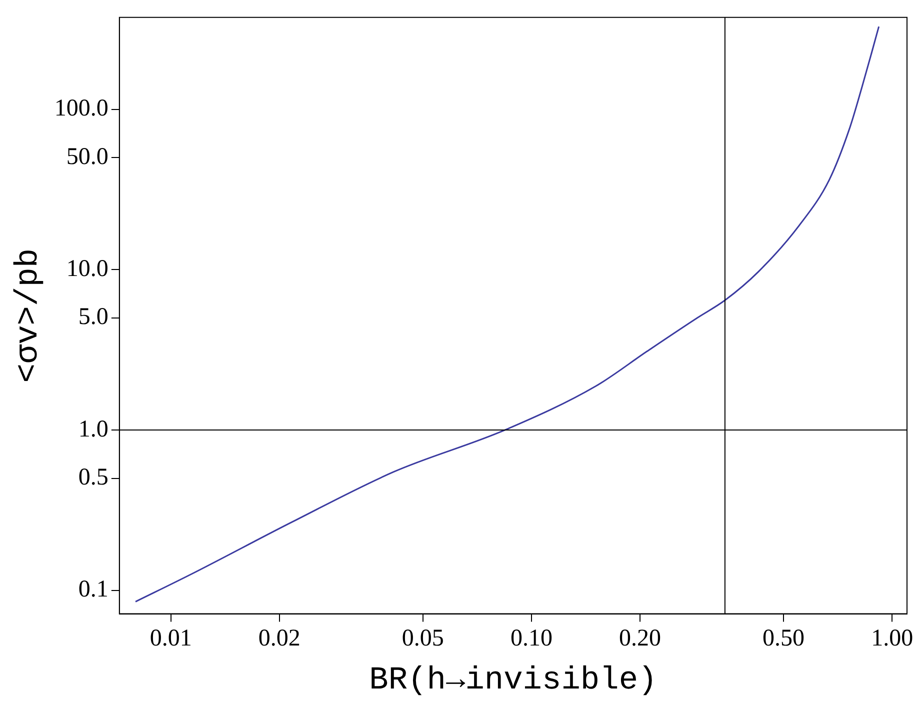 The image size is (917, 708). What do you see at coordinates (513, 679) in the screenshot?
I see `x-axis-title: BR(h→invisible)` at bounding box center [513, 679].